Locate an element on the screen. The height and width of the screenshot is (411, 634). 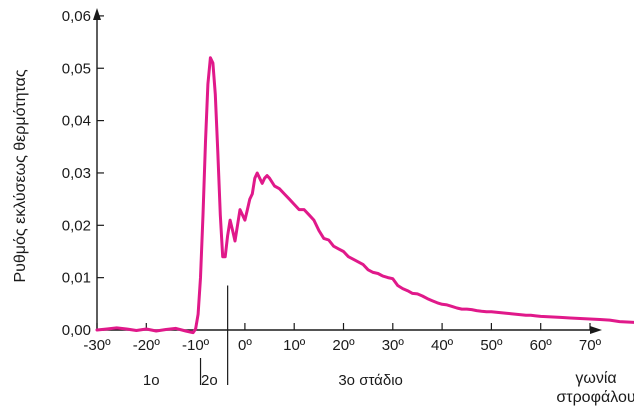
x-tick-label: -20º is located at coordinates (147, 345).